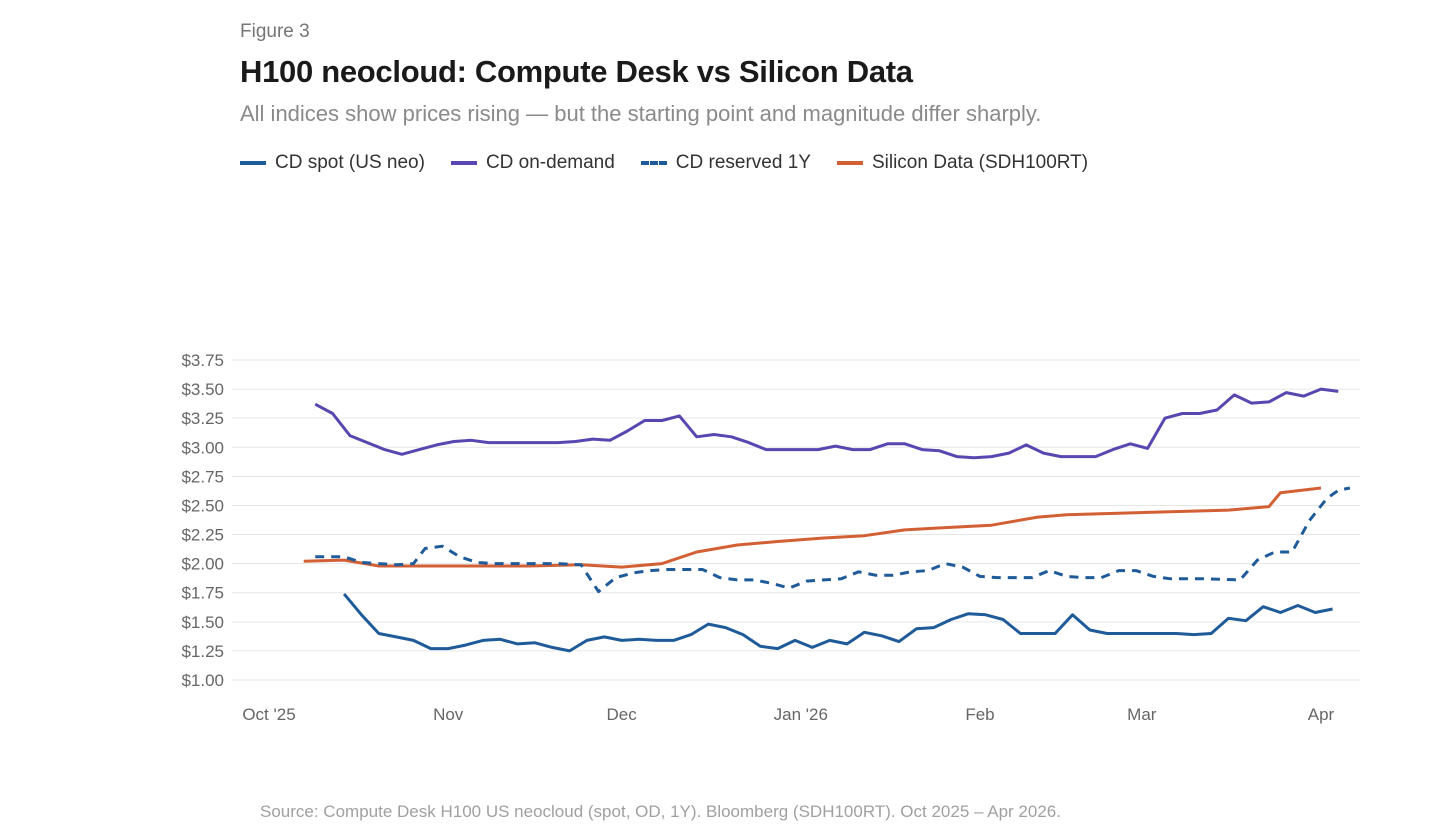 Image resolution: width=1440 pixels, height=840 pixels. Describe the element at coordinates (202, 418) in the screenshot. I see `y-tick-label: $3.25` at that location.